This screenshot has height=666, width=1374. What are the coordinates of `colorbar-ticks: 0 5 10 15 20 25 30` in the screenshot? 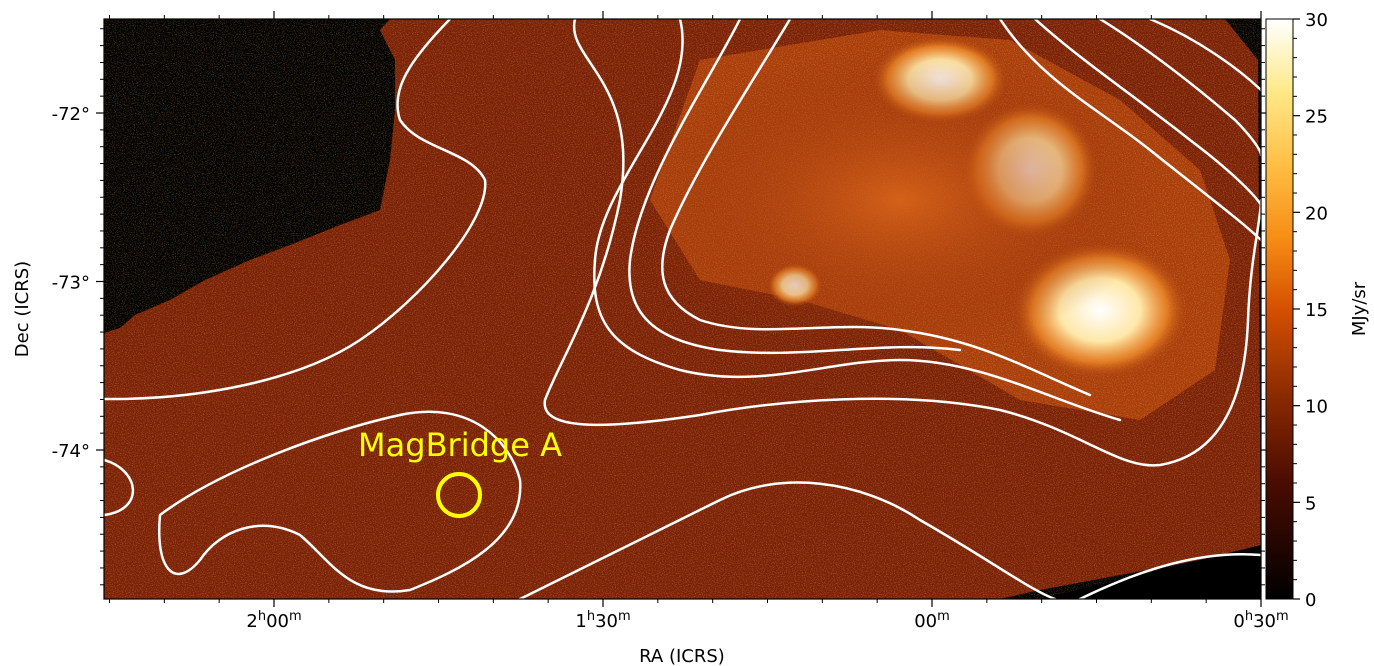 It's located at (1310, 310).